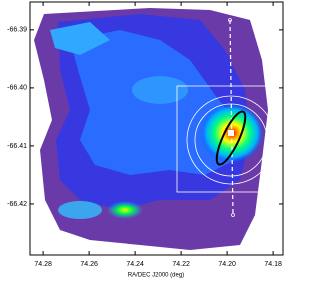  I want to click on ellipse-region, so click(231, 138).